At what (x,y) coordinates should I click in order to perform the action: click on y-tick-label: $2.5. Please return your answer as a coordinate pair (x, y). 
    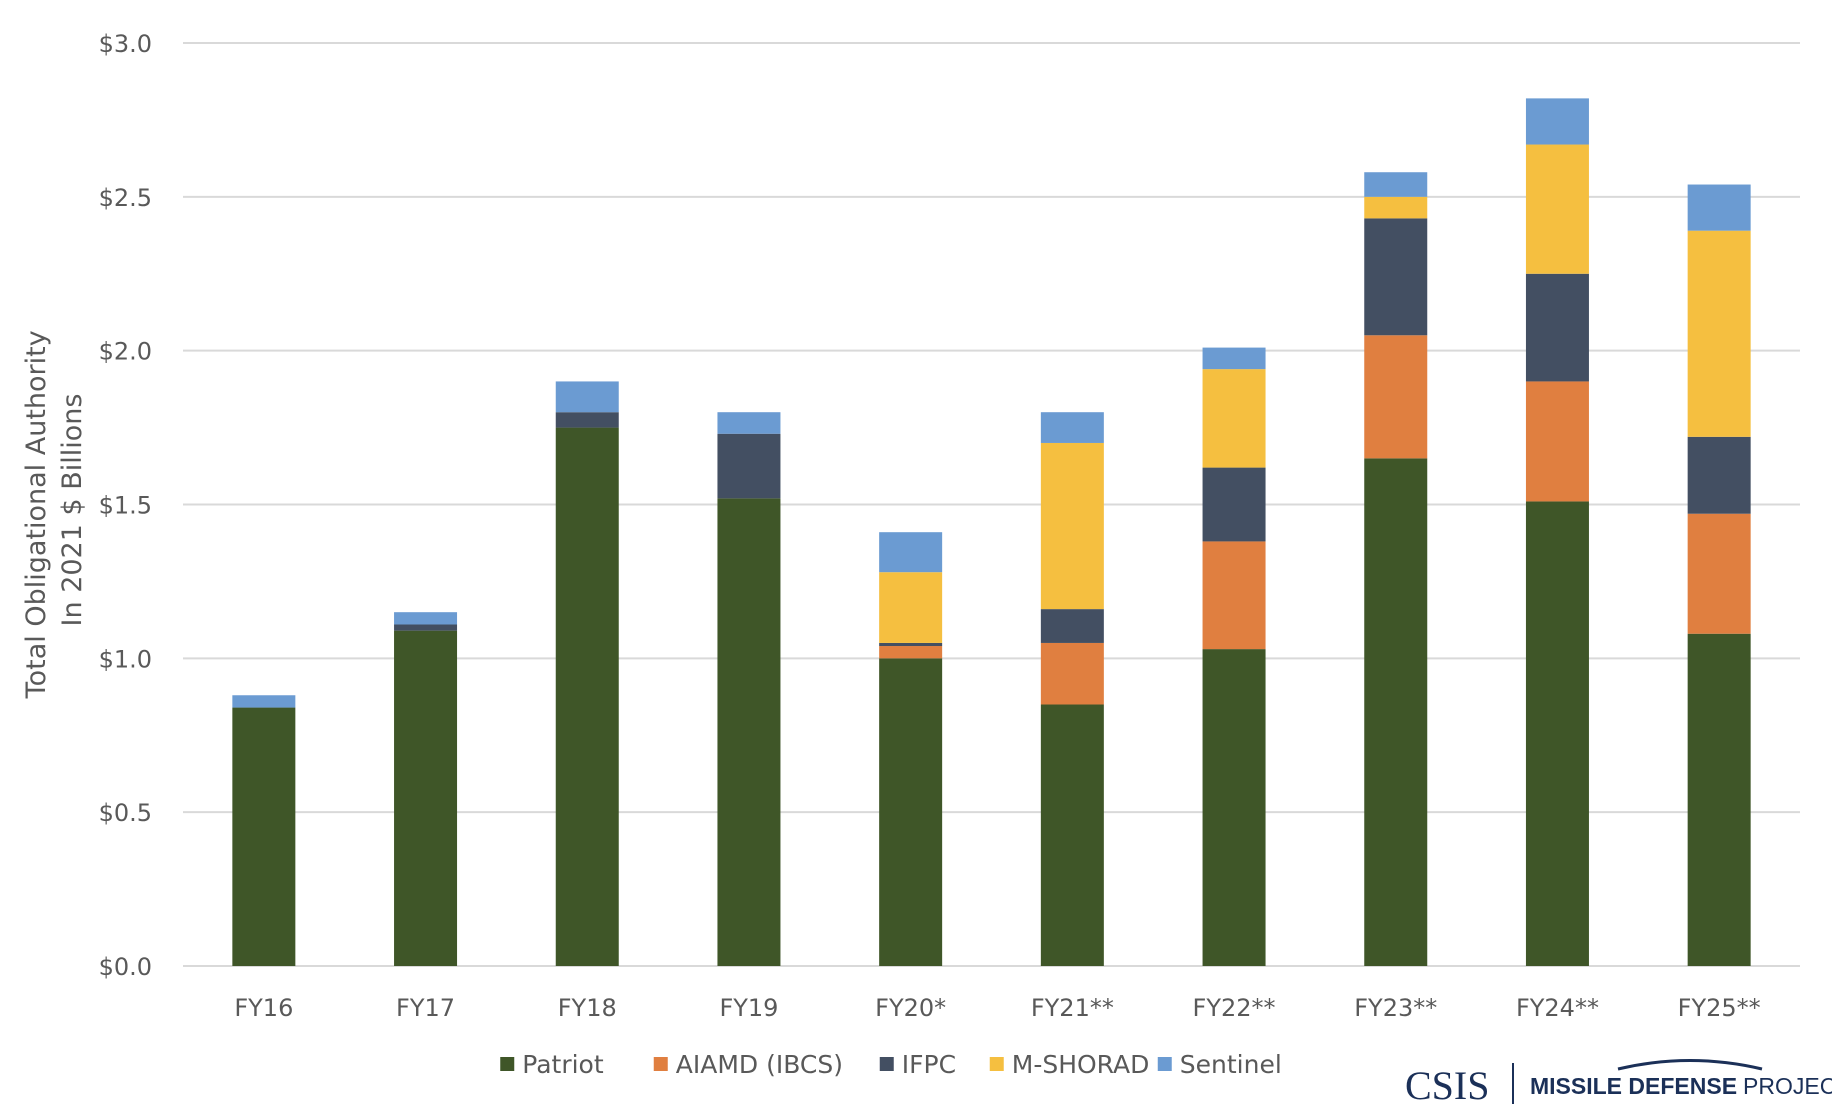
    Looking at the image, I should click on (125, 198).